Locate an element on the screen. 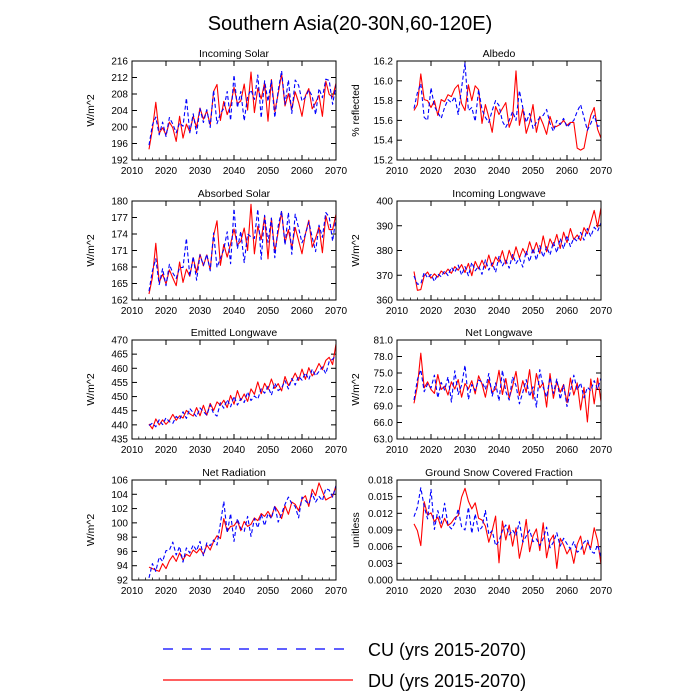 This screenshot has width=700, height=700. y-tick-label: 200 is located at coordinates (119, 128).